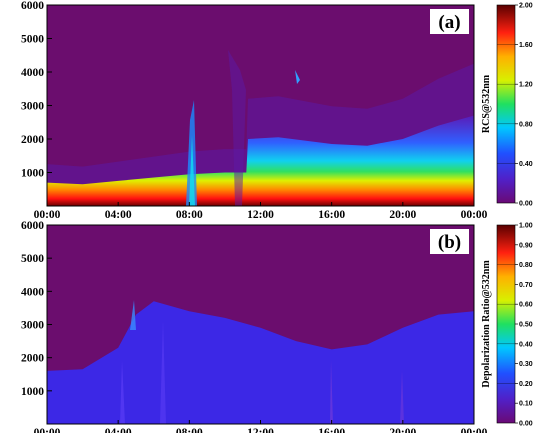 The image size is (535, 433). I want to click on colorbar-tick-label: 1.00, so click(526, 226).